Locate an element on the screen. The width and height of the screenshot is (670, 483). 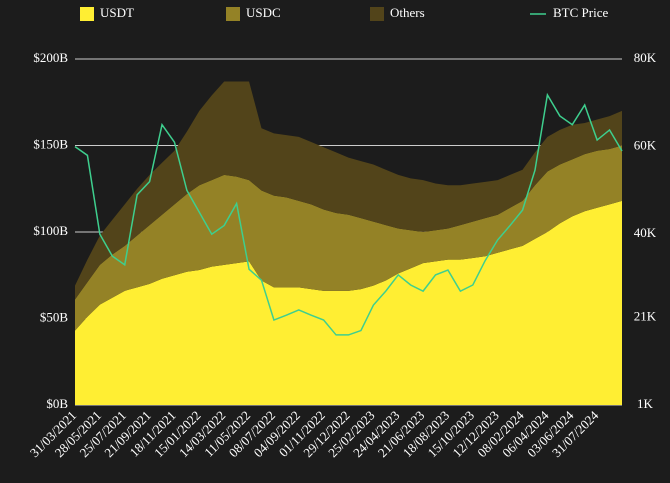
legend-label: USDT is located at coordinates (117, 12).